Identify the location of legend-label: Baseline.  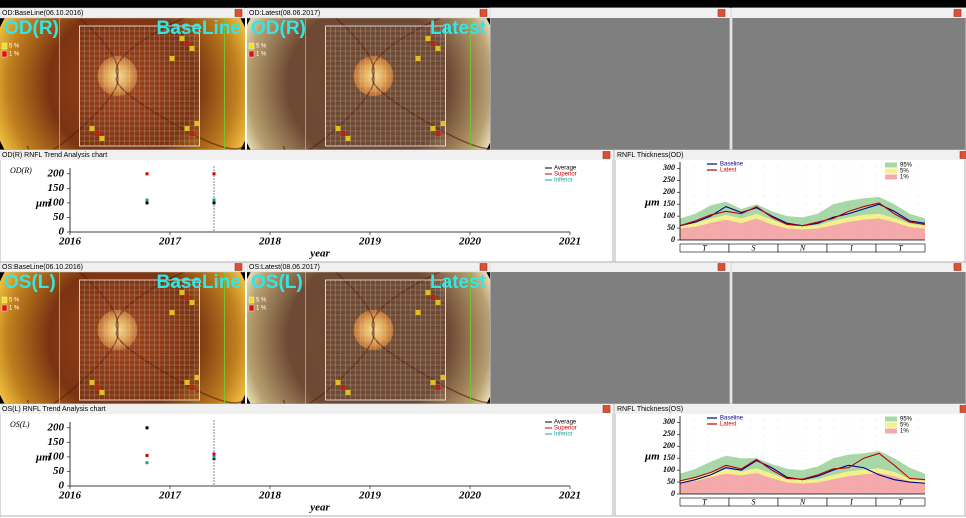
(732, 419).